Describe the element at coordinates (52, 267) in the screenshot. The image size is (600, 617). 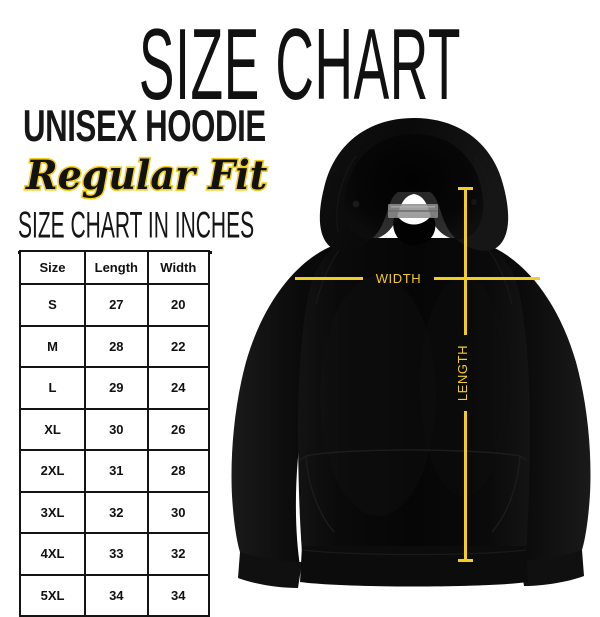
I see `column-header-size: Size` at that location.